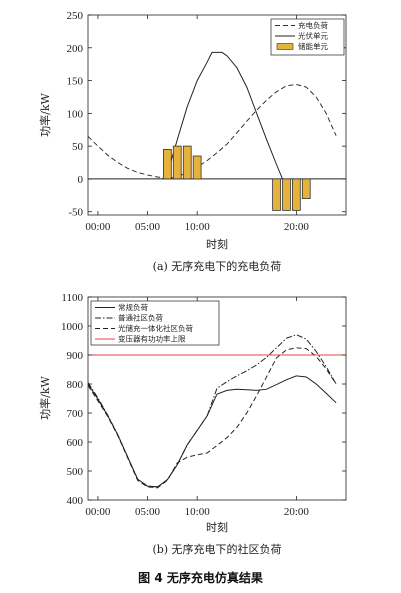 This screenshot has width=401, height=593. I want to click on legend-box, so click(155, 323).